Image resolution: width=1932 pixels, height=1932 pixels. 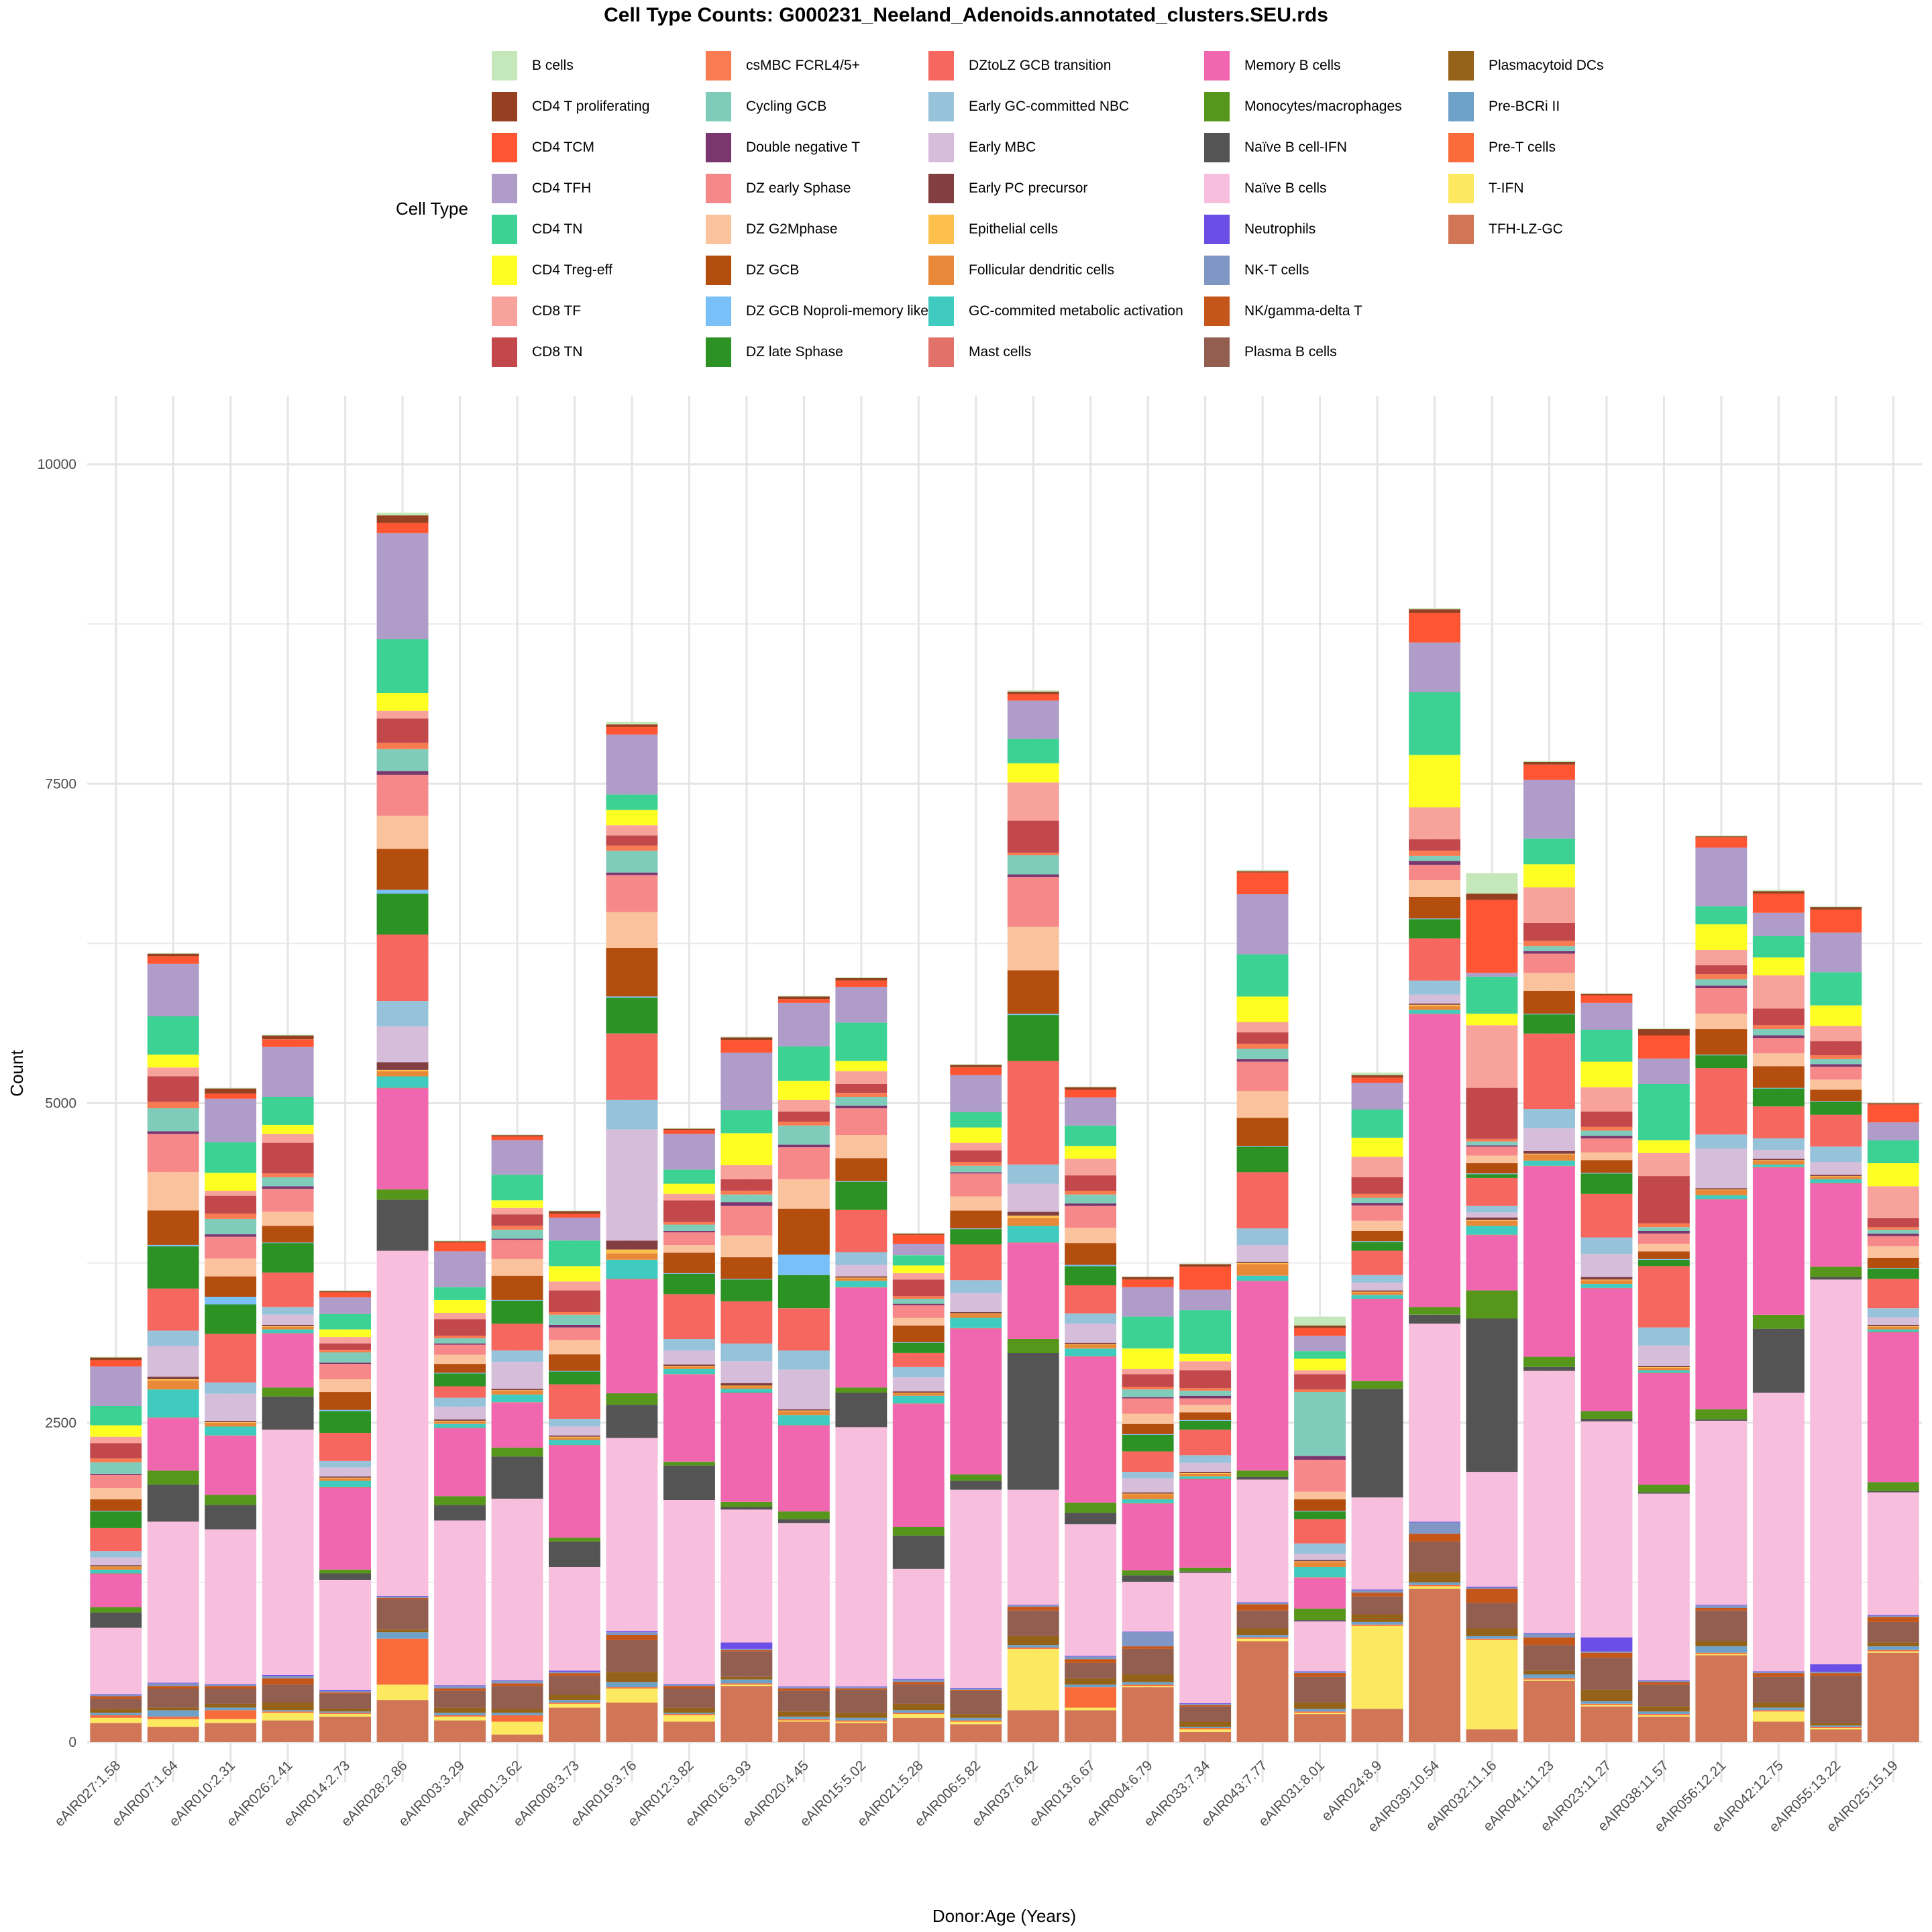 What do you see at coordinates (570, 106) in the screenshot?
I see `legend-item: CD4 T proliferating` at bounding box center [570, 106].